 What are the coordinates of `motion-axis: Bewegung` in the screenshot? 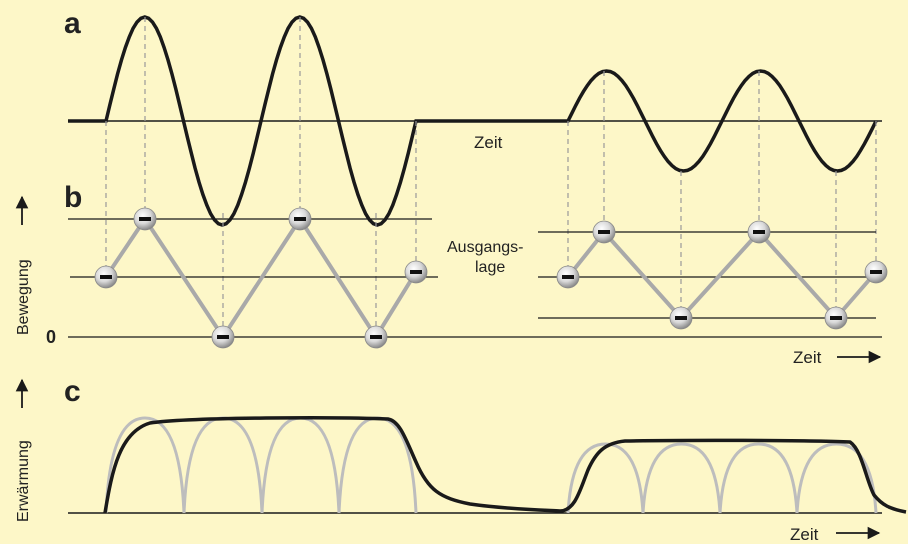 It's located at (23, 265).